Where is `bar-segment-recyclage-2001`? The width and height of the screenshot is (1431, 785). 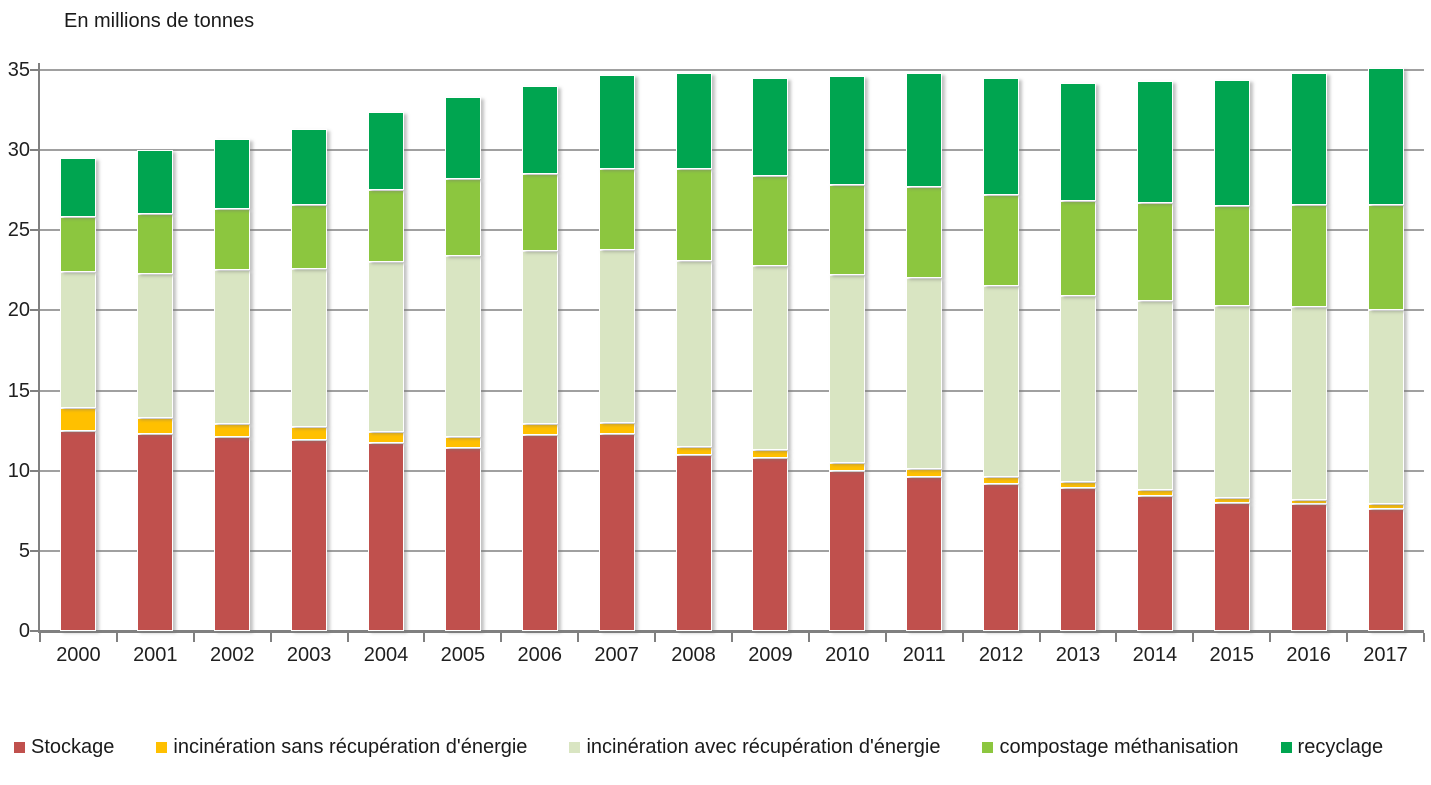 bar-segment-recyclage-2001 is located at coordinates (155, 182).